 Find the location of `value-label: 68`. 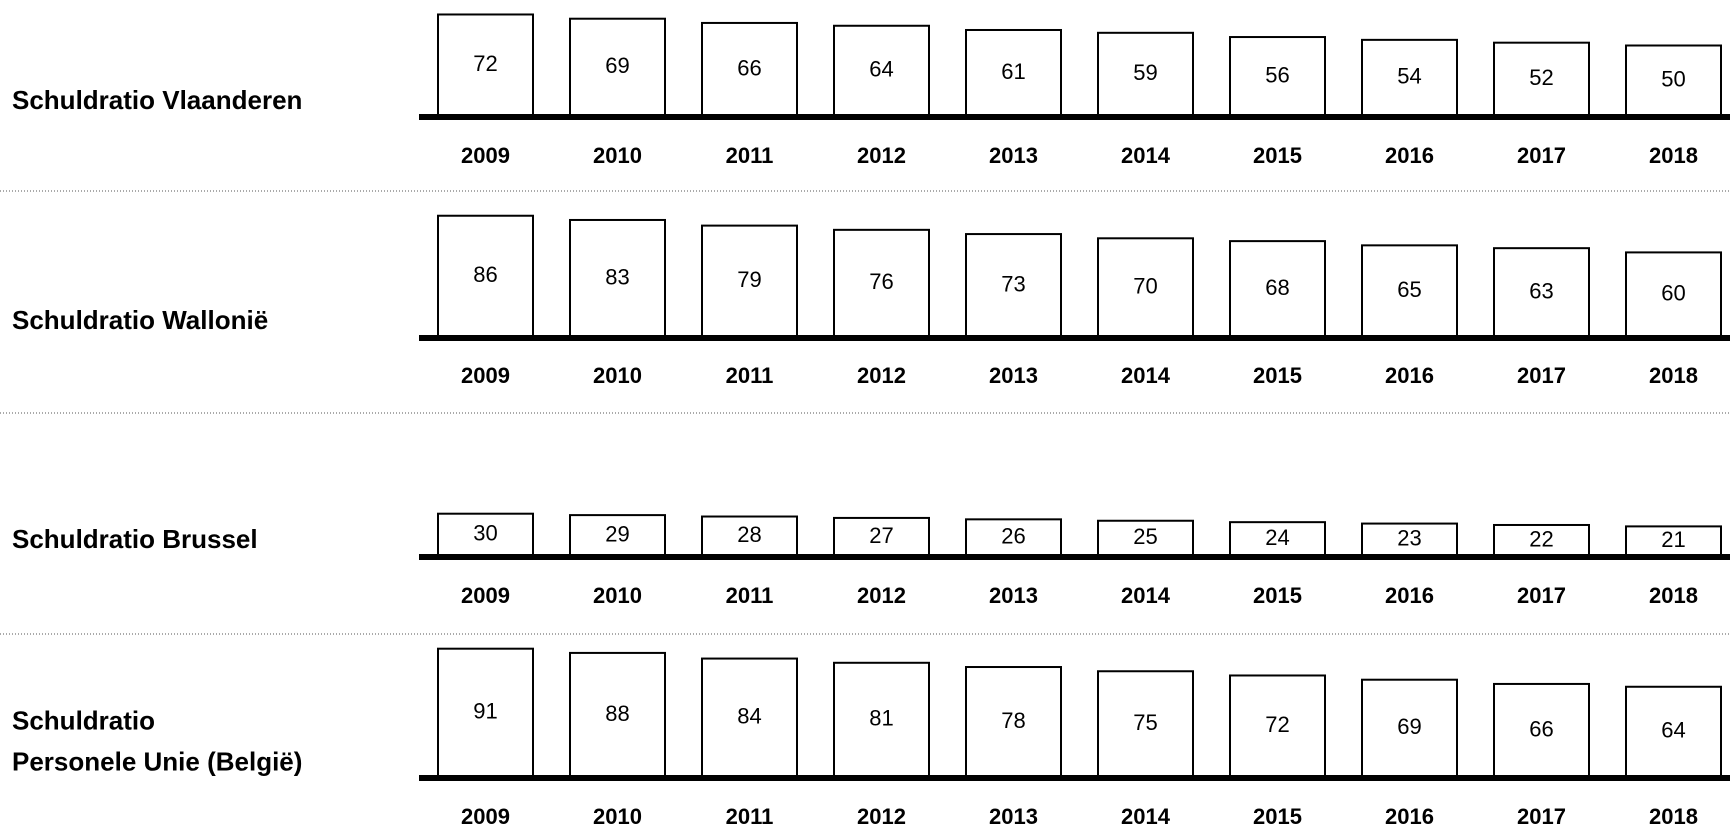

value-label: 68 is located at coordinates (1277, 287).